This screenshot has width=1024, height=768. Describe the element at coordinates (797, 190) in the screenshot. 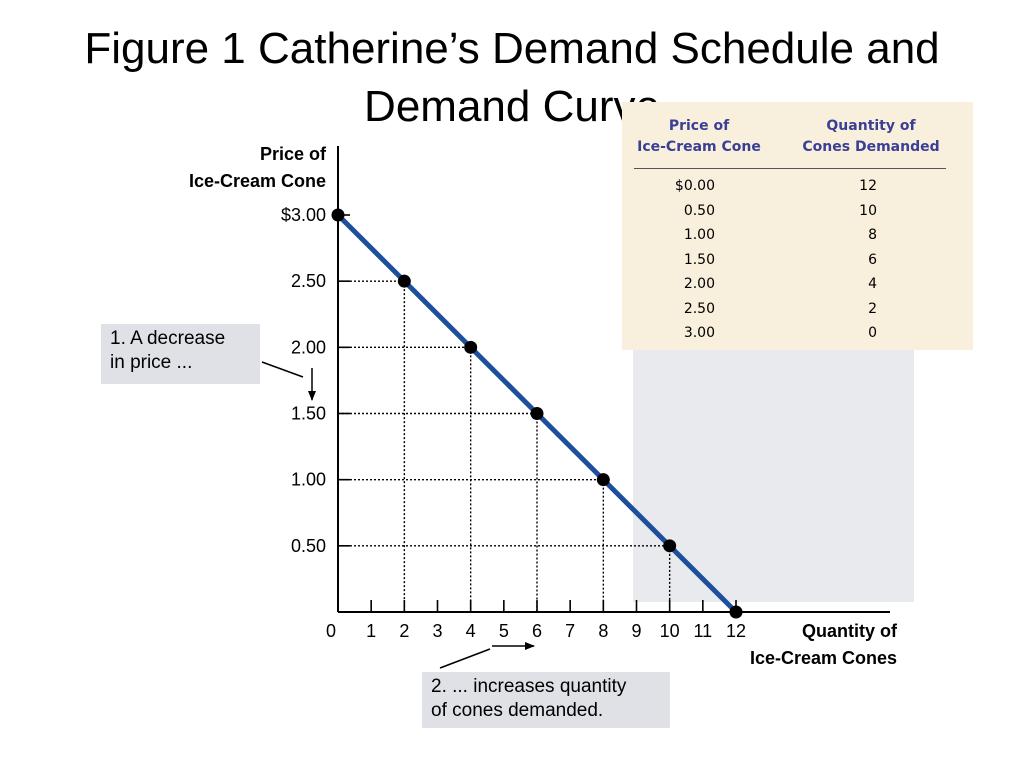

I see `table-row: $0.00 12` at that location.